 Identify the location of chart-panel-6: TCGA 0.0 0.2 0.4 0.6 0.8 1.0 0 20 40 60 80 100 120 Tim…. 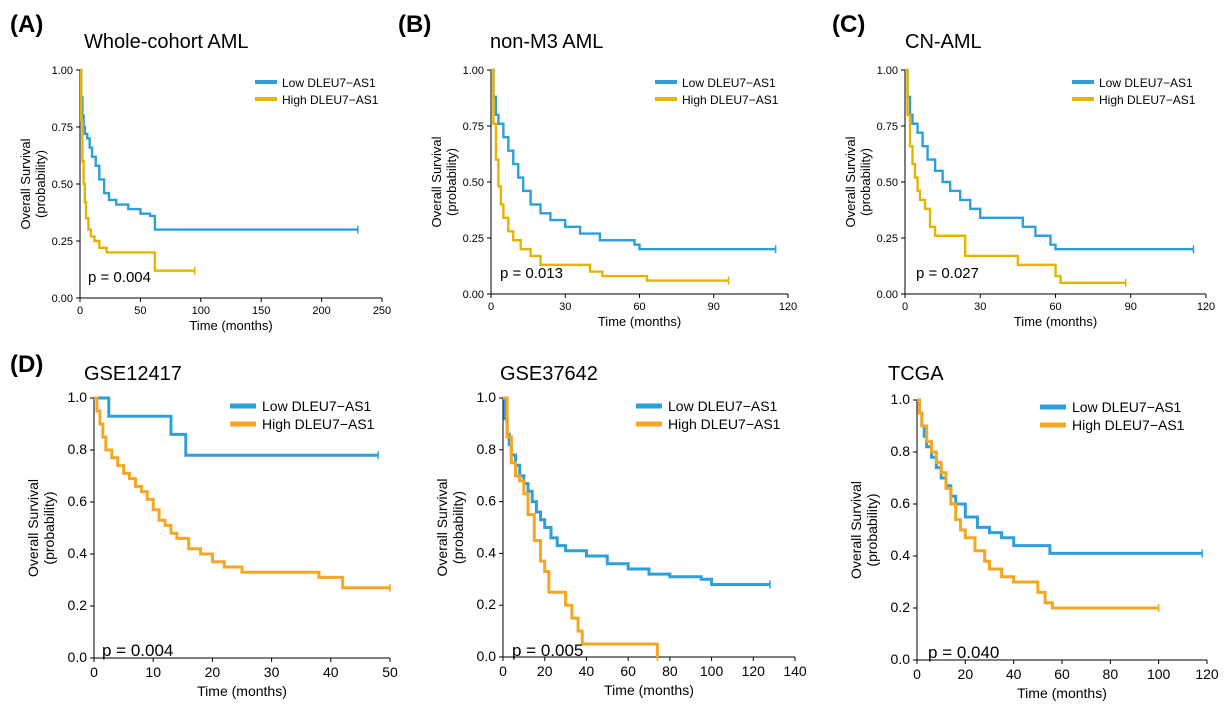
(1033, 532).